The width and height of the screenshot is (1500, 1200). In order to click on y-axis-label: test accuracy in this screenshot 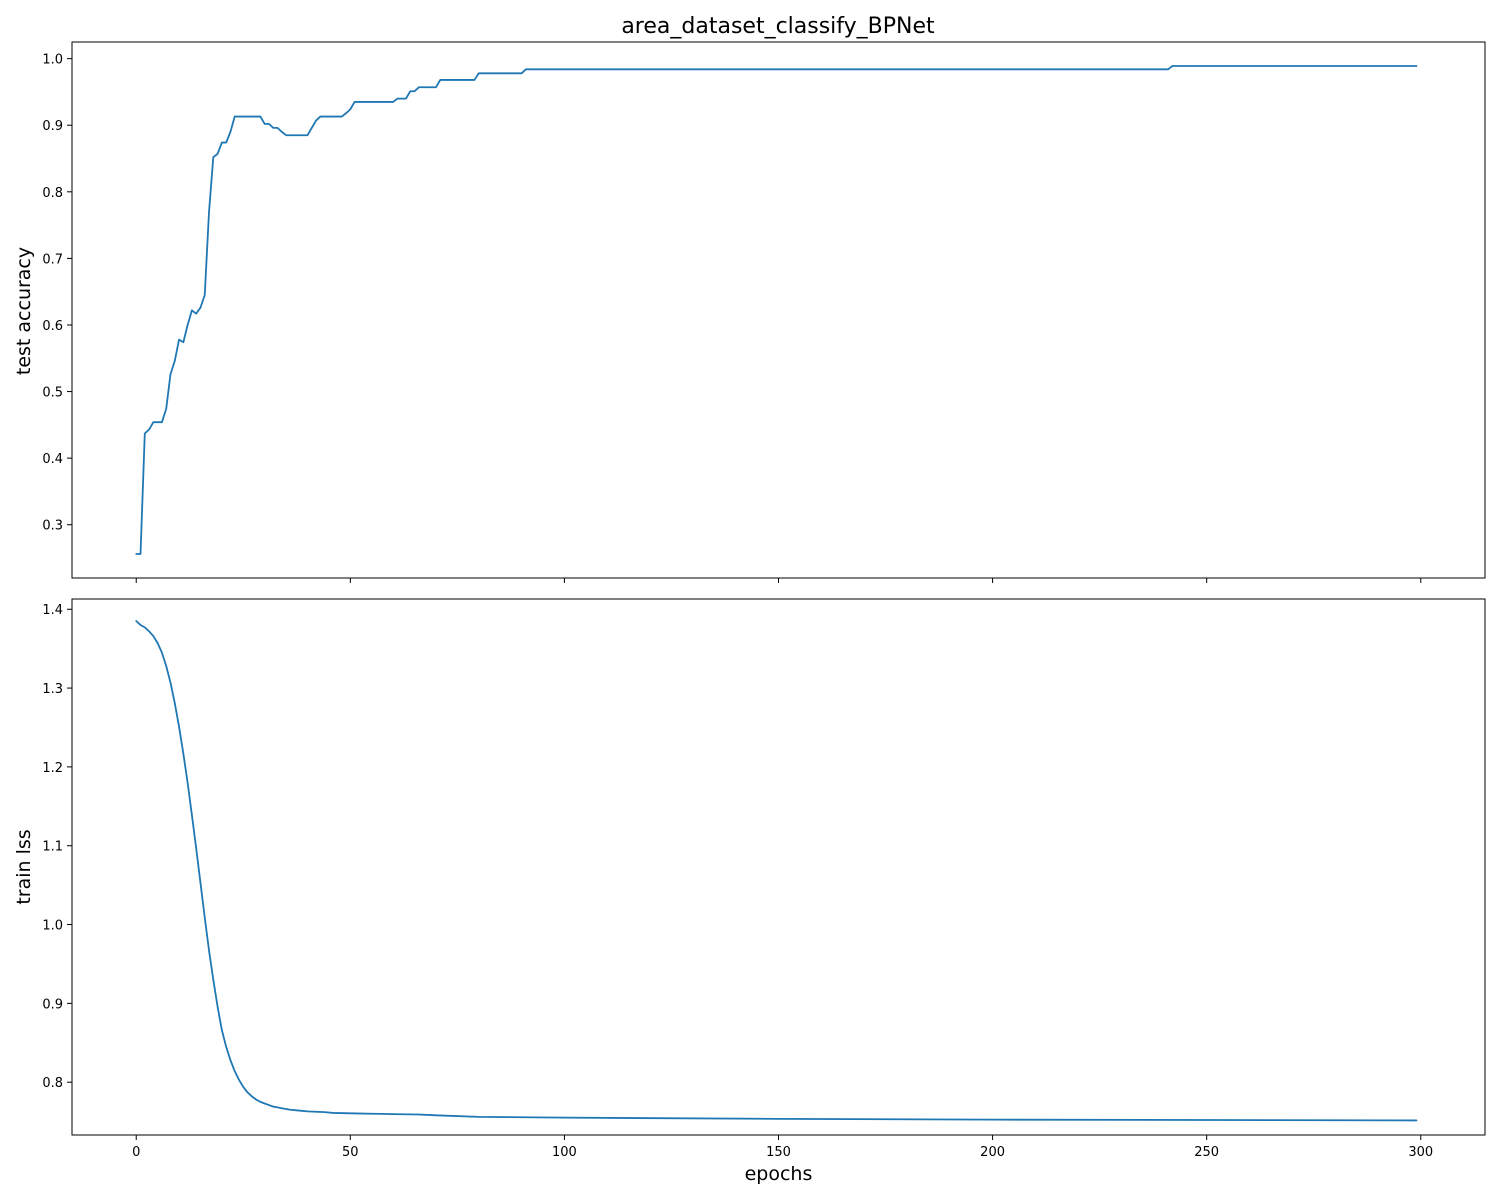, I will do `click(24, 311)`.